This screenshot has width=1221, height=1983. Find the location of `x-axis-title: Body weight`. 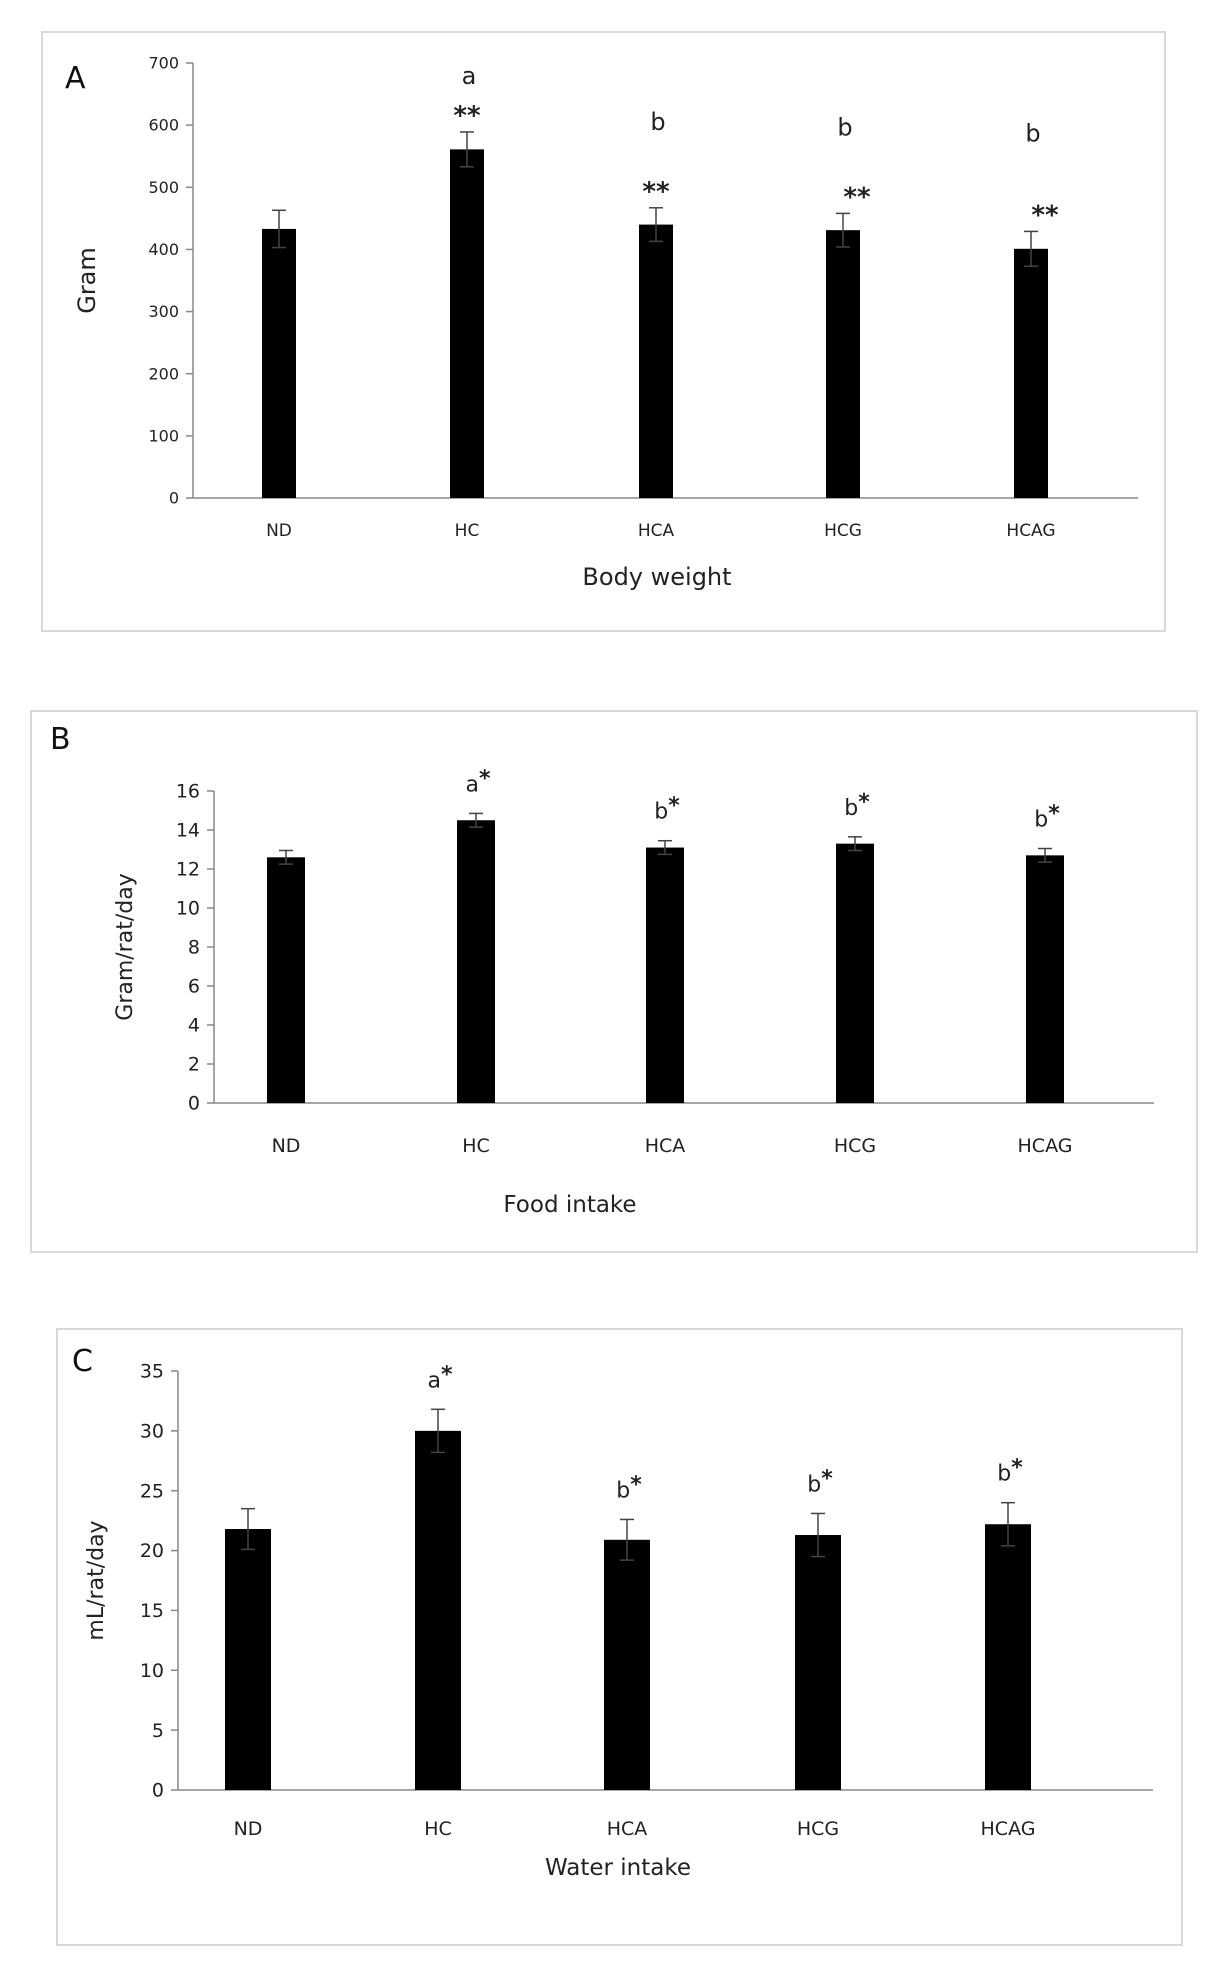

x-axis-title: Body weight is located at coordinates (656, 577).